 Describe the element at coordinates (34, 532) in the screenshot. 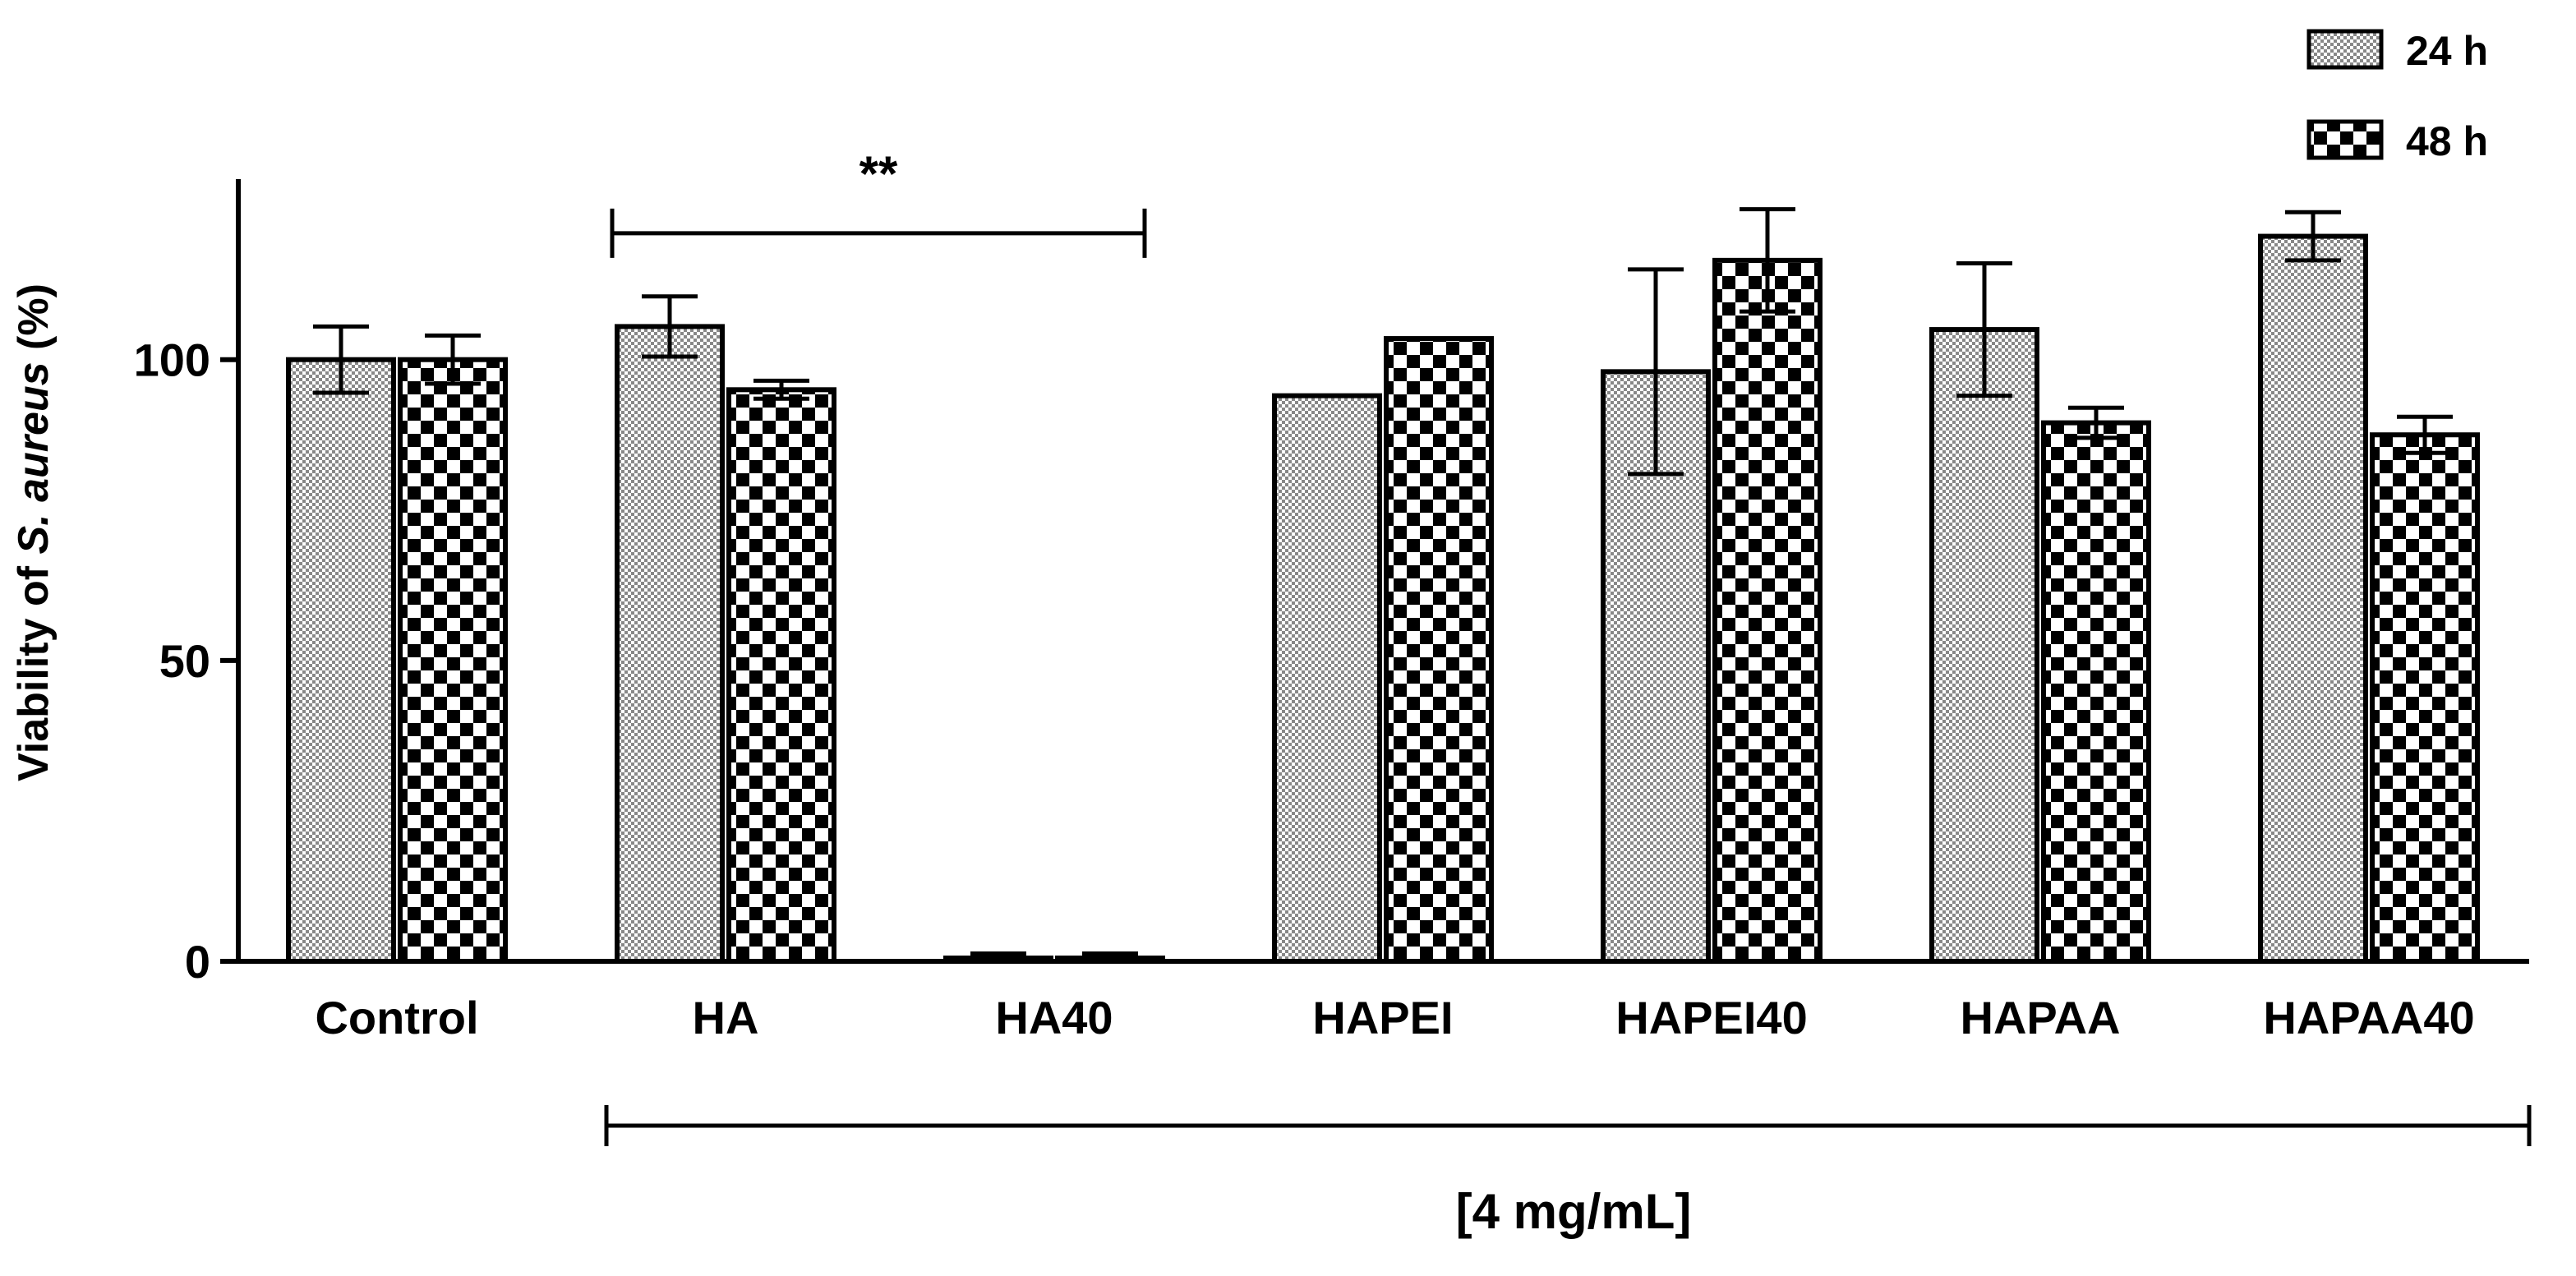

I see `y-axis-title: Viability of S. aureus (%)` at that location.